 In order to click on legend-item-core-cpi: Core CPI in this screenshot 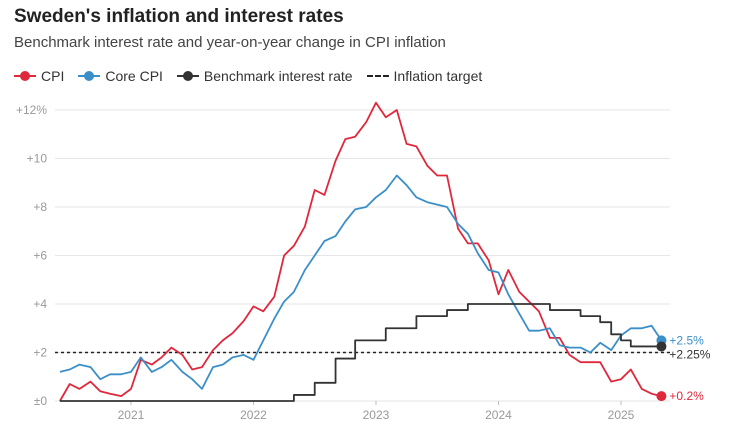, I will do `click(120, 76)`.